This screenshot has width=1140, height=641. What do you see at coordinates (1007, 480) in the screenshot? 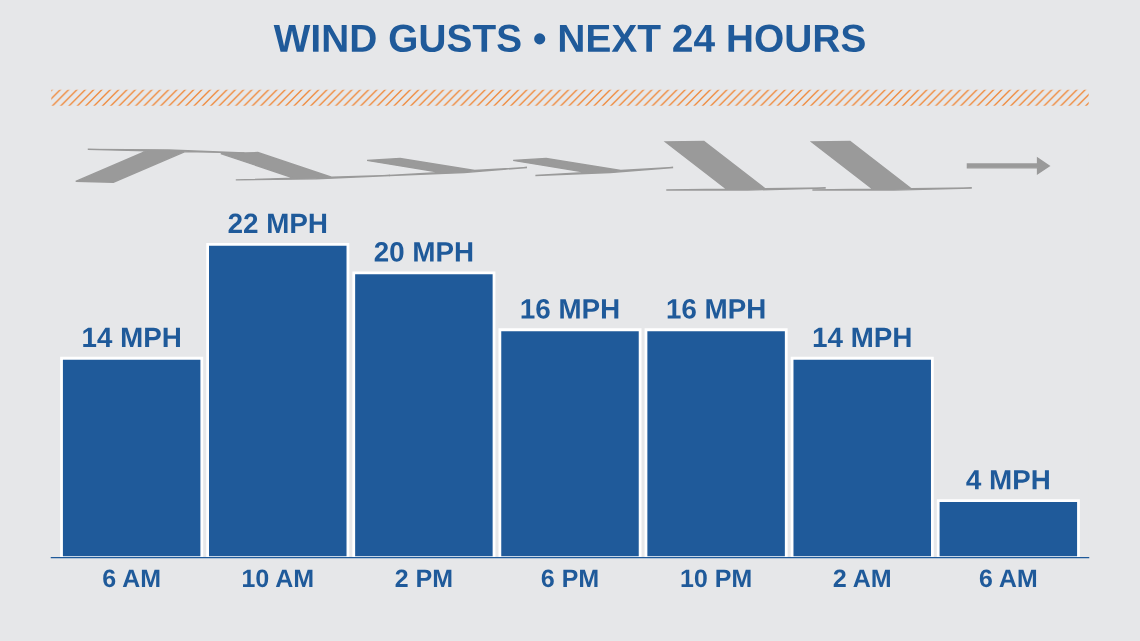
I see `data-label: 4 MPH` at bounding box center [1007, 480].